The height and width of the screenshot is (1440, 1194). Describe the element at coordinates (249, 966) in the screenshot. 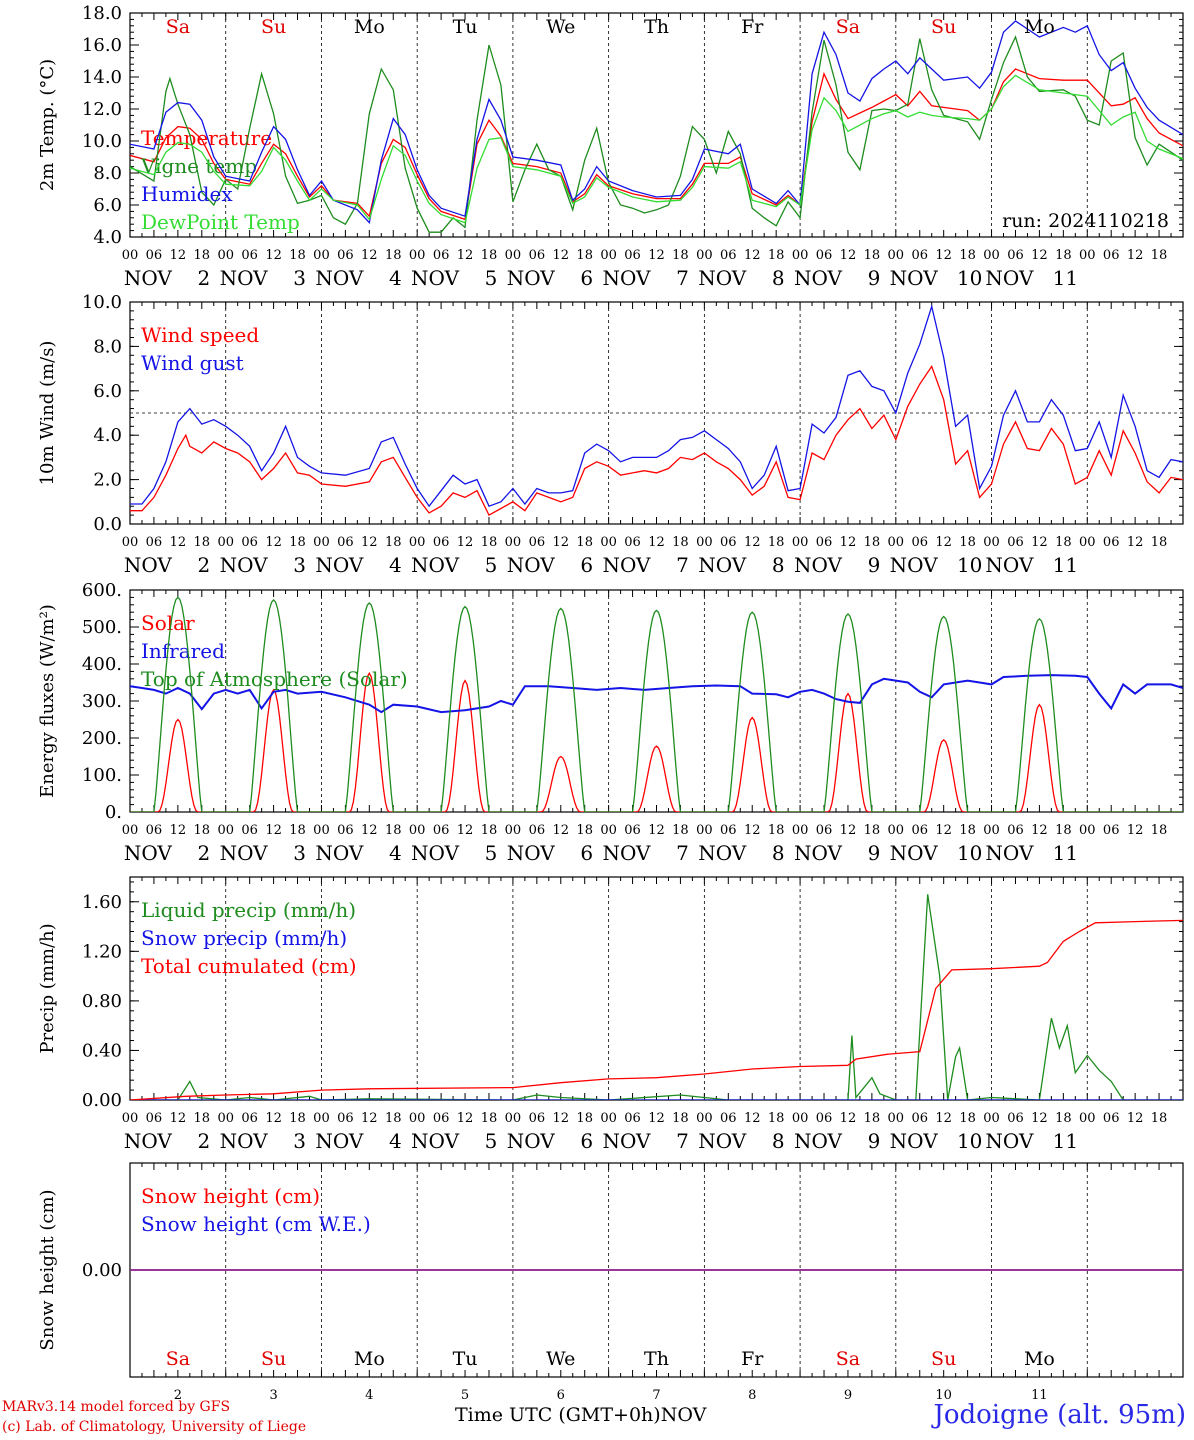

I see `legend-total-cumulated-cm: Total cumulated (cm)` at that location.